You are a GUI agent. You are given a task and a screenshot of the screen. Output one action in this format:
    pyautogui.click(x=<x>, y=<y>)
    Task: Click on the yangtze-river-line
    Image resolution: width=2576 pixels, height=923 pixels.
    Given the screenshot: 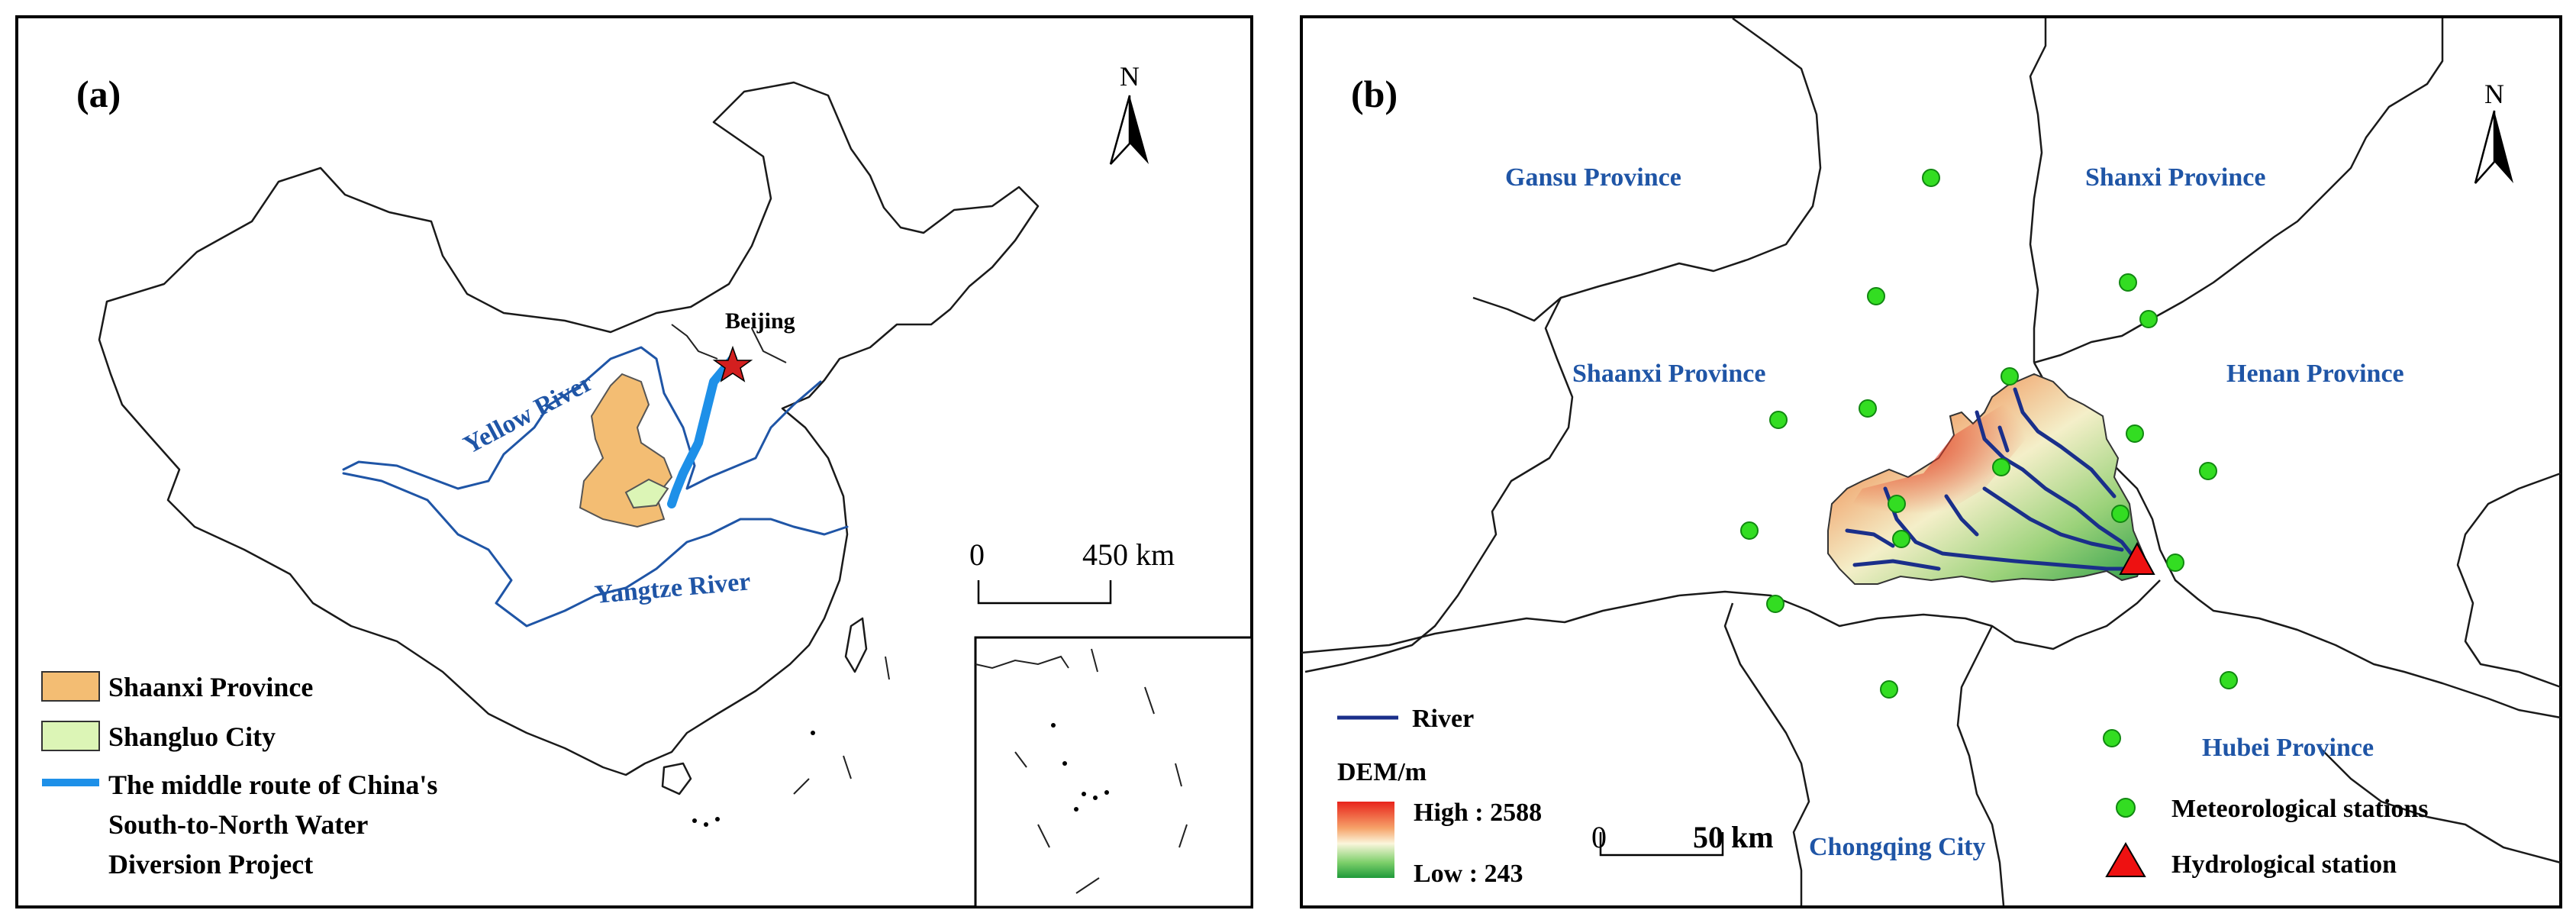 What is the action you would take?
    pyautogui.click(x=596, y=550)
    